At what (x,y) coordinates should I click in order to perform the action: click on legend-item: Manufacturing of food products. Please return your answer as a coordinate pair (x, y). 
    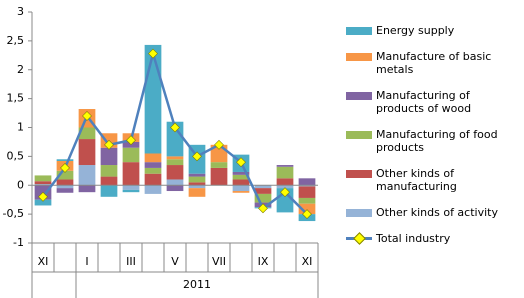
    Looking at the image, I should click on (431, 141).